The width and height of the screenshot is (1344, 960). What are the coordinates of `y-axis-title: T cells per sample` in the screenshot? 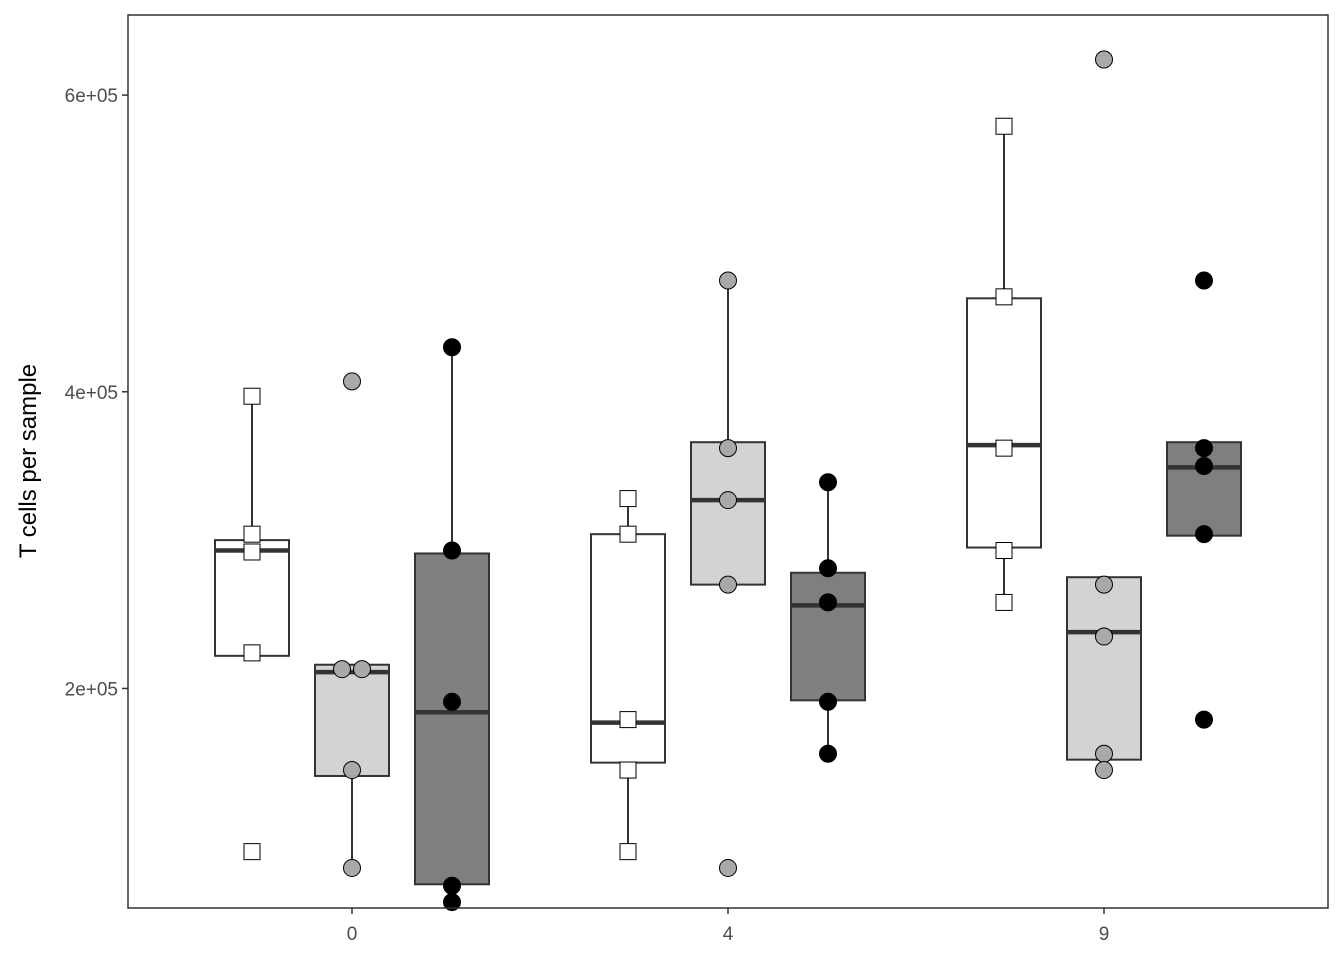 It's located at (28, 461).